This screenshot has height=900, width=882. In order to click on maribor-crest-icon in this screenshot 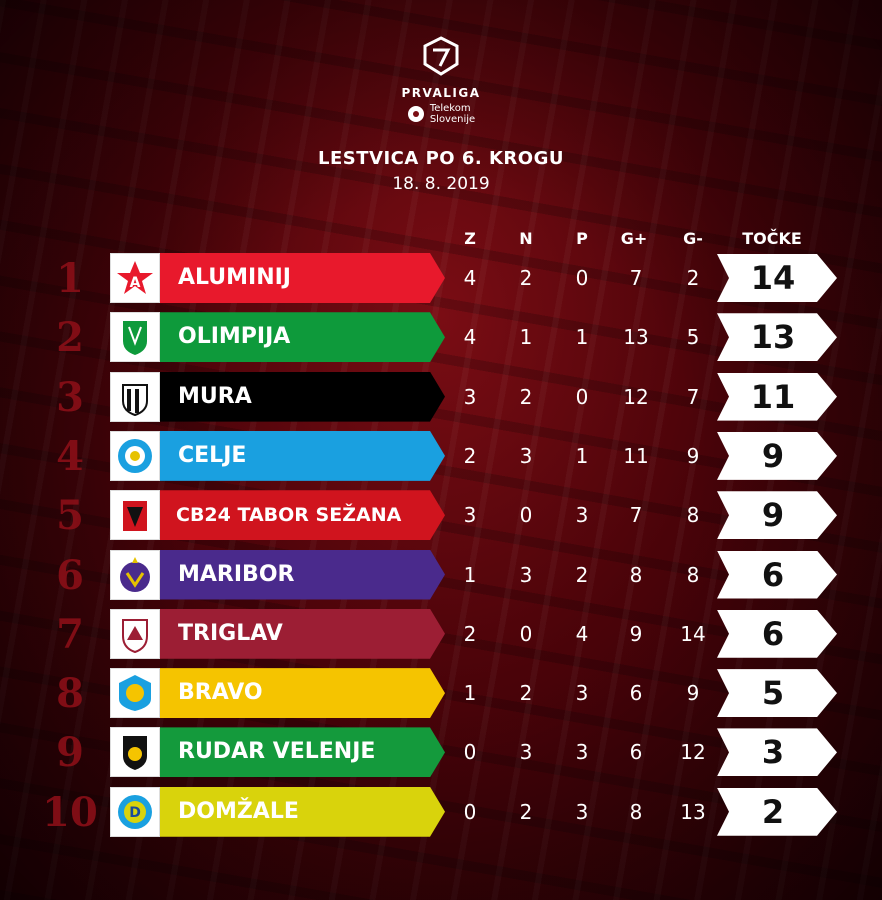, I will do `click(135, 574)`.